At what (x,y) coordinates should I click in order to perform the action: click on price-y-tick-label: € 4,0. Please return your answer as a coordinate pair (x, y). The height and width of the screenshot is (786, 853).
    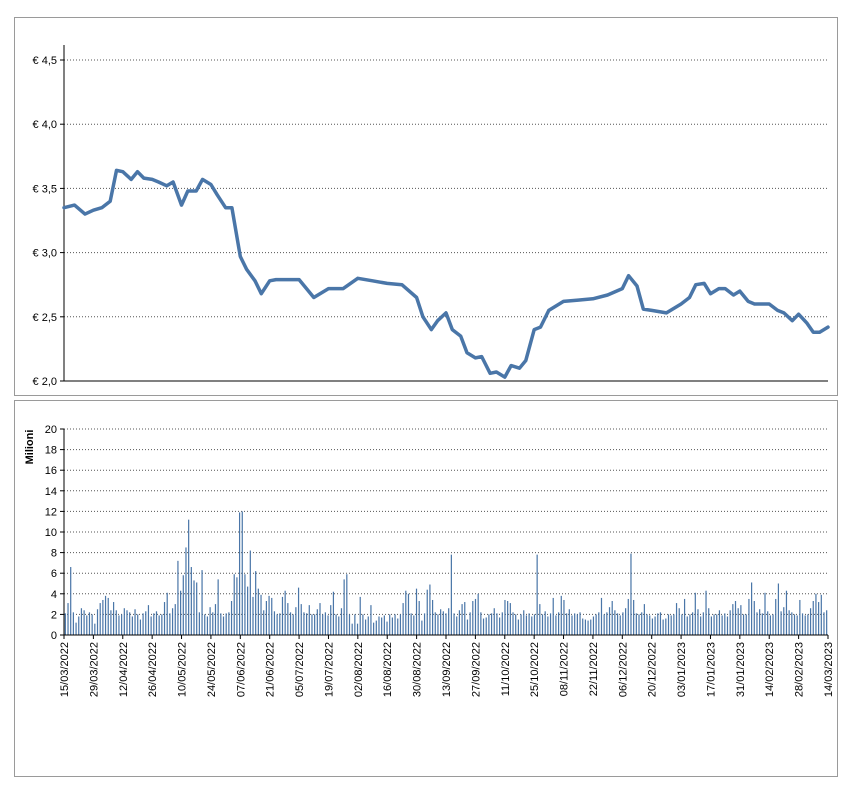
    Looking at the image, I should click on (45, 125).